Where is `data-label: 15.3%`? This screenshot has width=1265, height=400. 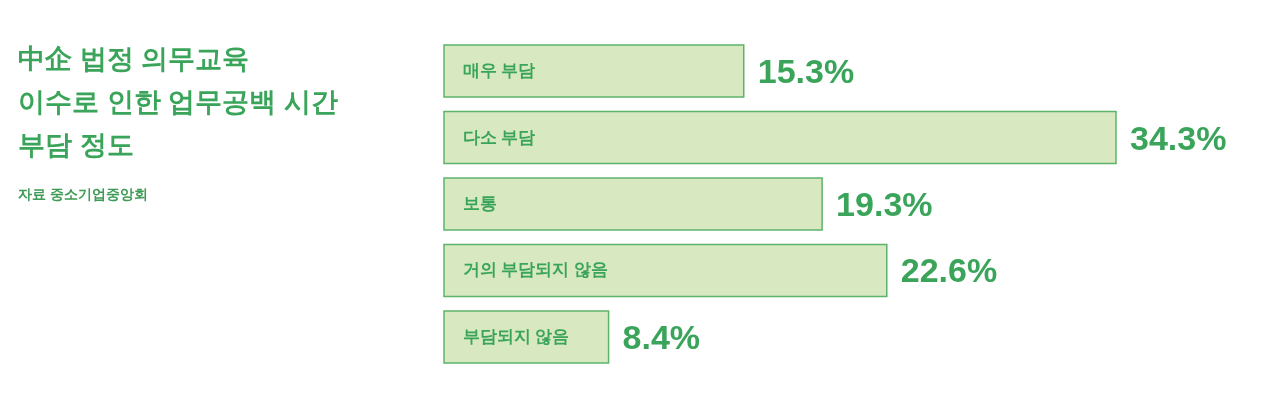 data-label: 15.3% is located at coordinates (806, 71).